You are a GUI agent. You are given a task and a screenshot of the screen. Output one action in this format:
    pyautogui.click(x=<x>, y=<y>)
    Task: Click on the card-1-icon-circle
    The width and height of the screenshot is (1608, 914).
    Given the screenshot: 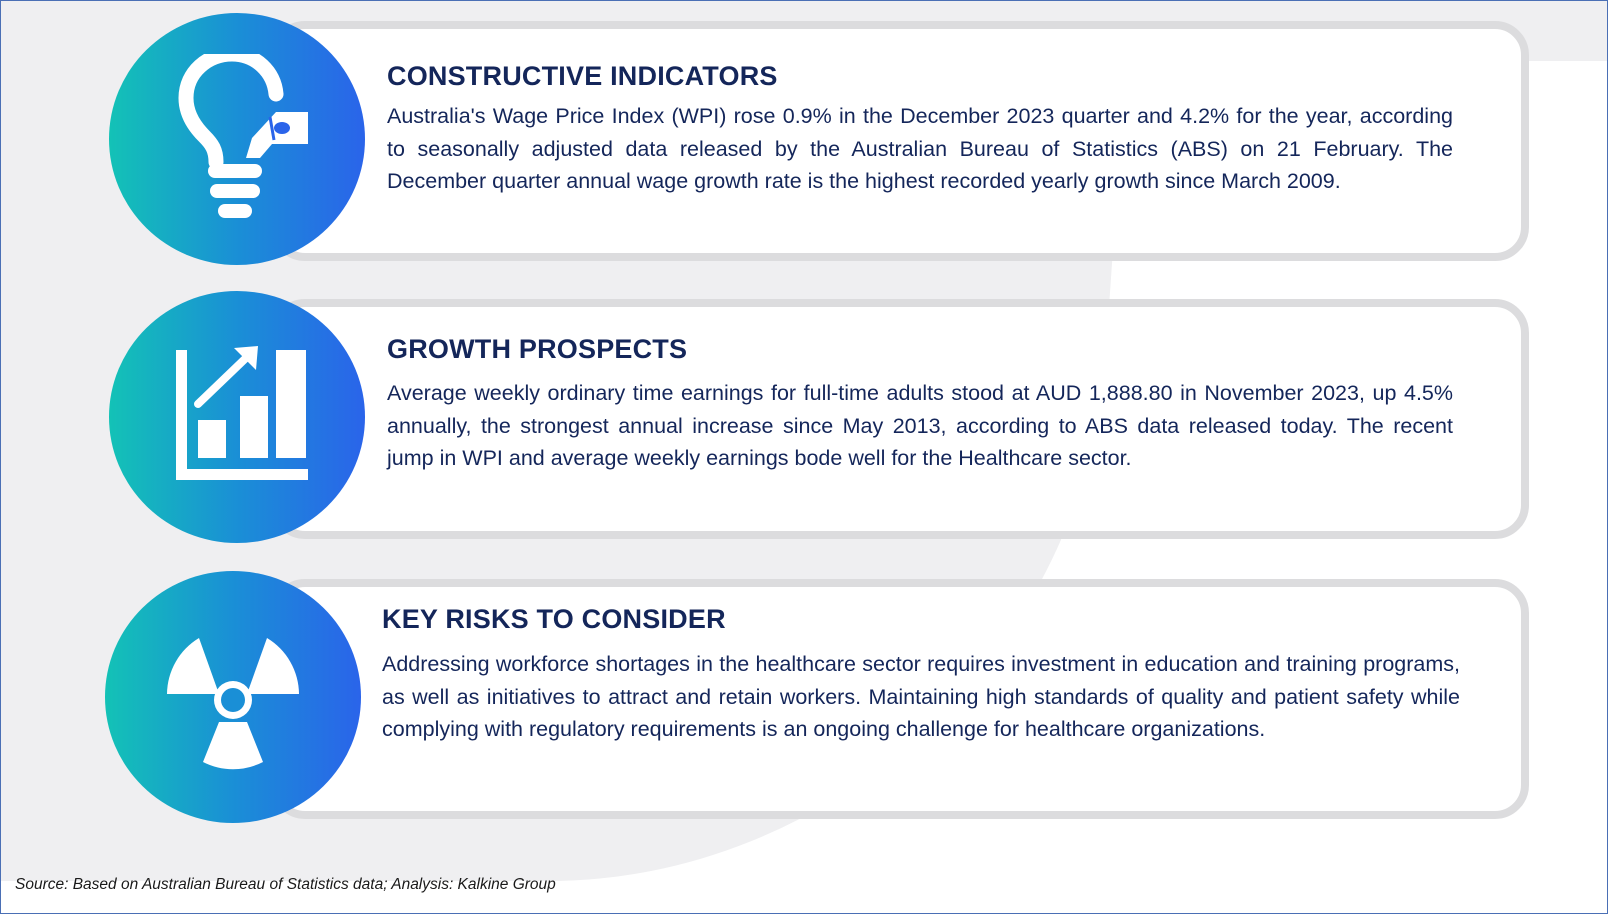 What is the action you would take?
    pyautogui.click(x=237, y=139)
    